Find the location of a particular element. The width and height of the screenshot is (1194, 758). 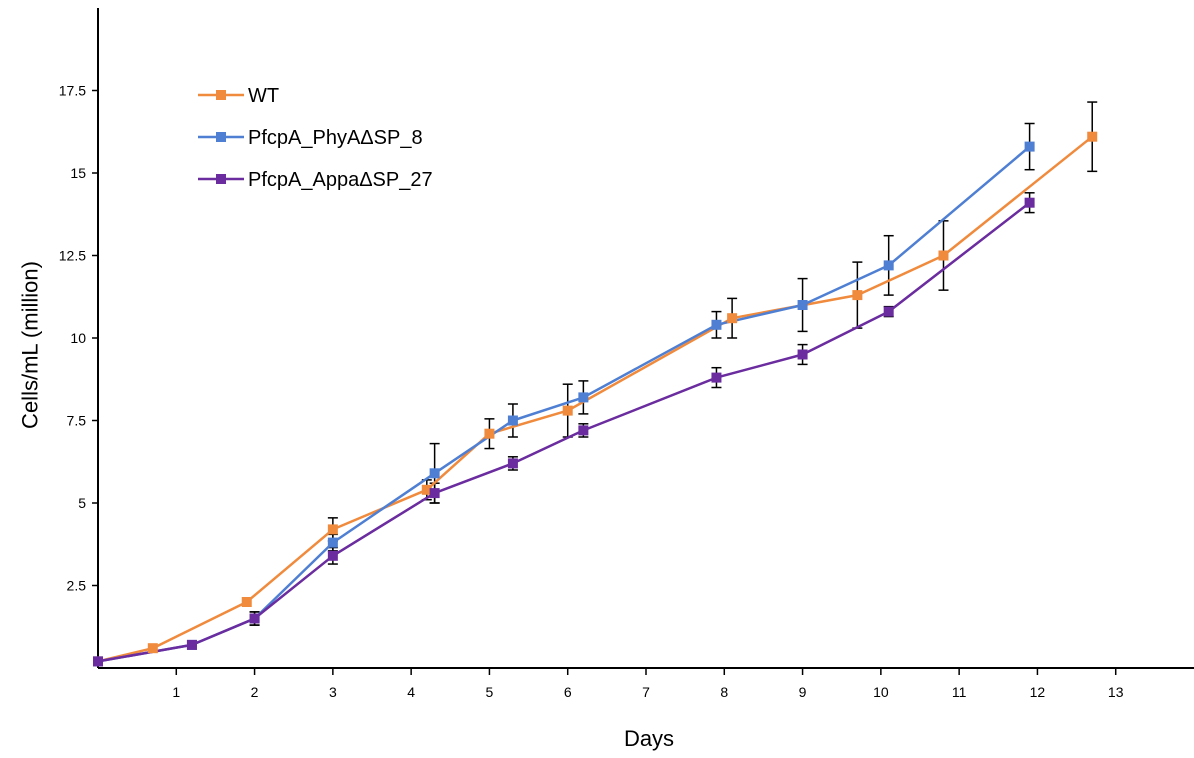

x-tick-label: 3 is located at coordinates (333, 692).